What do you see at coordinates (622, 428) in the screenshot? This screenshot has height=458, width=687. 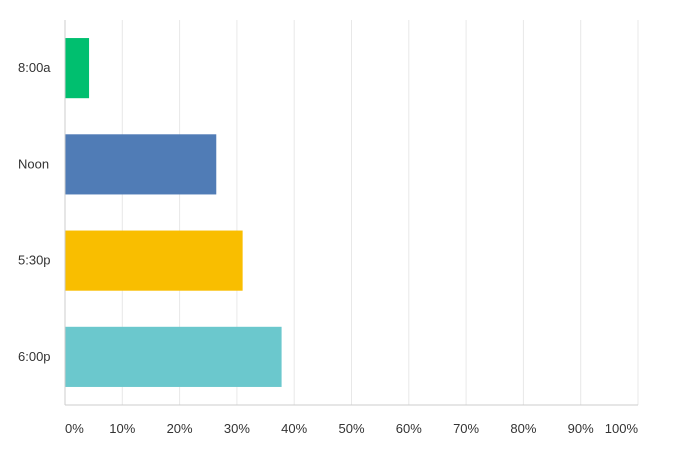 I see `x-tick-label: 100%` at bounding box center [622, 428].